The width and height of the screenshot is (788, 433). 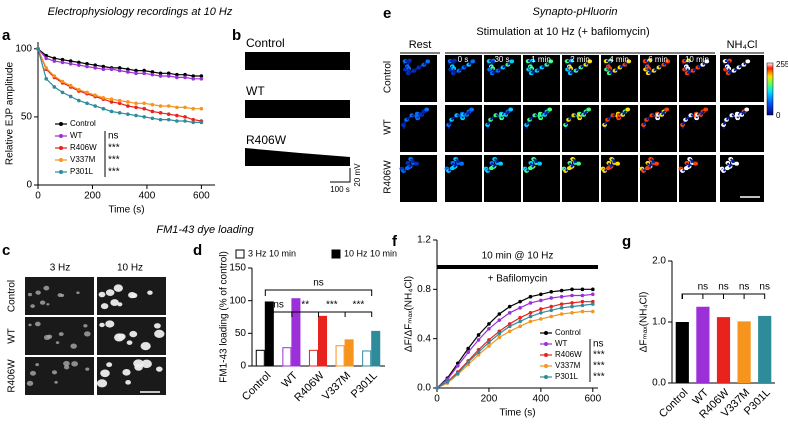 I want to click on y-tick-label: 0.8, so click(x=424, y=289).